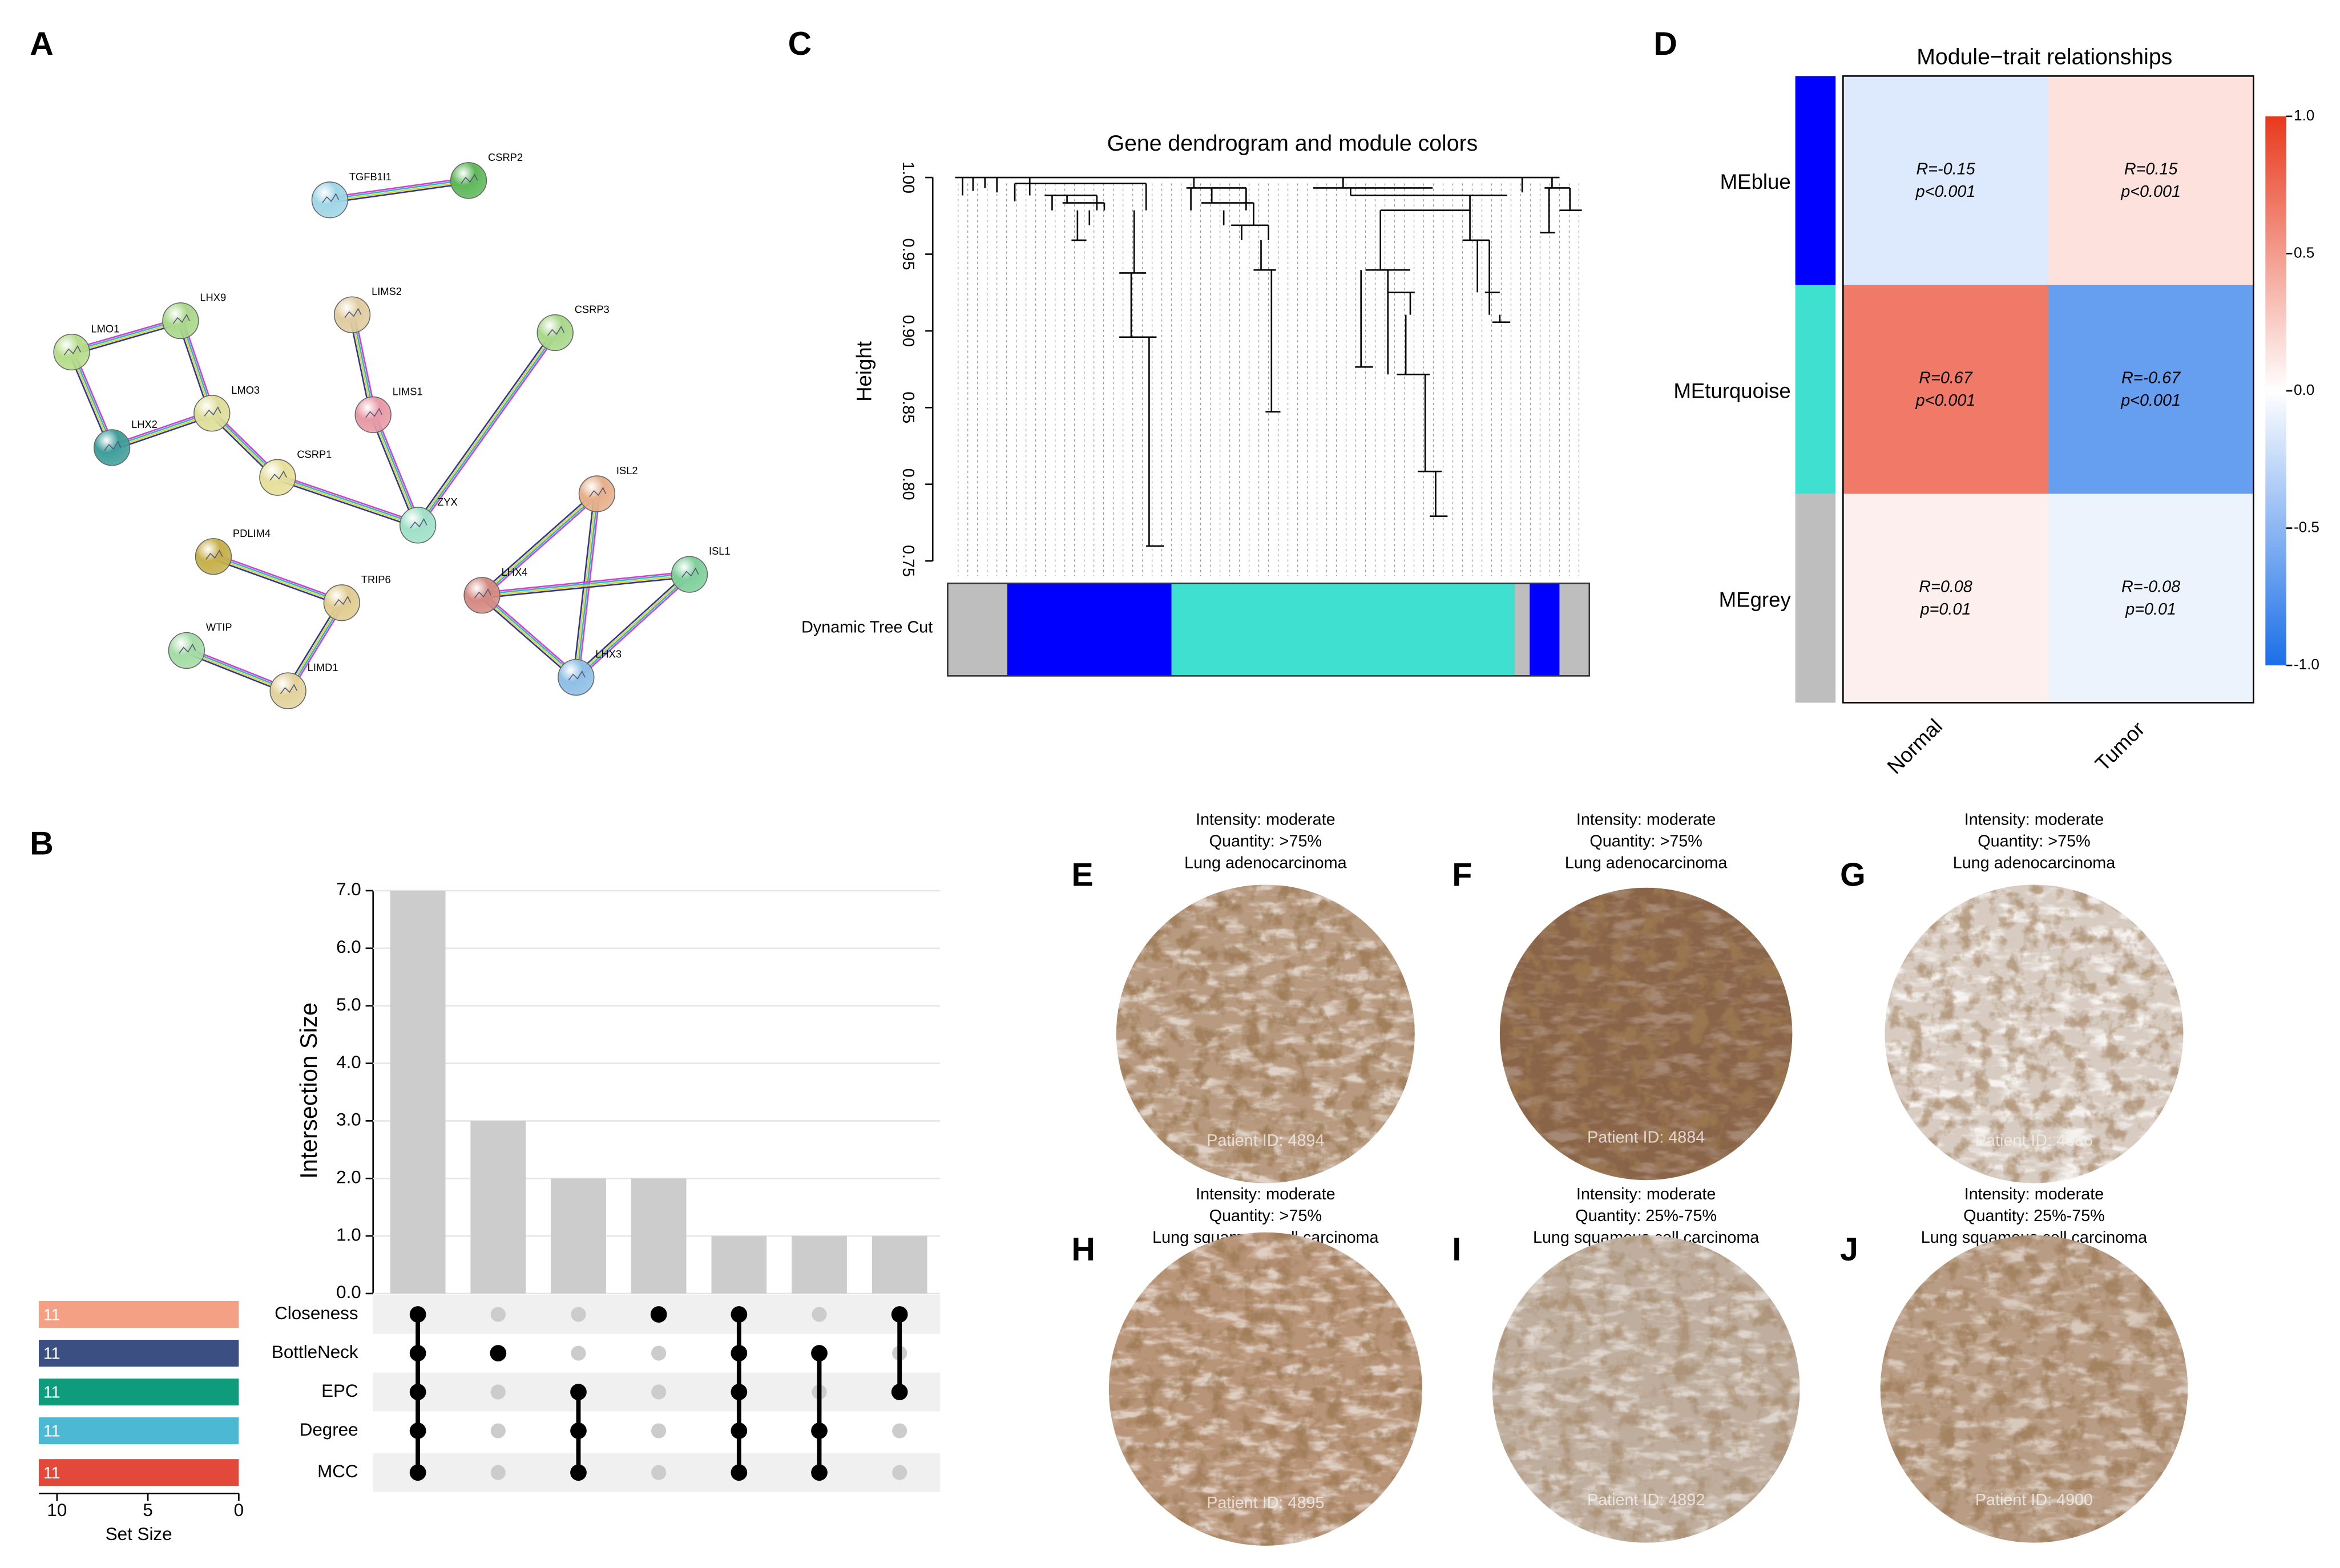  What do you see at coordinates (57, 1510) in the screenshot?
I see `x-tick-label: 10` at bounding box center [57, 1510].